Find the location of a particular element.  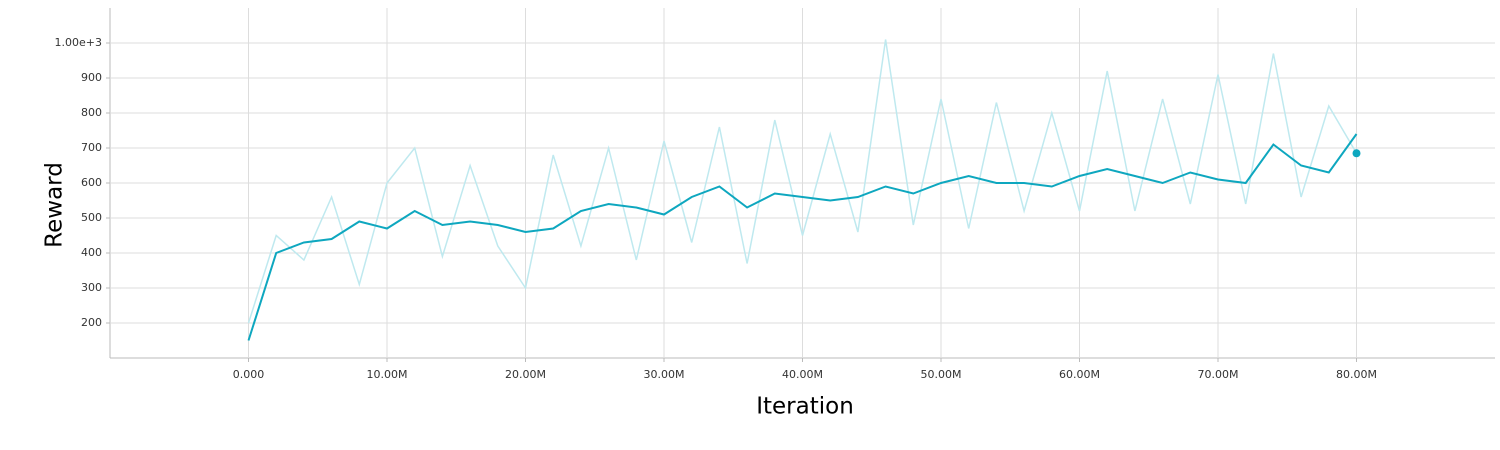

y-tick-label: 300 is located at coordinates (91, 287).